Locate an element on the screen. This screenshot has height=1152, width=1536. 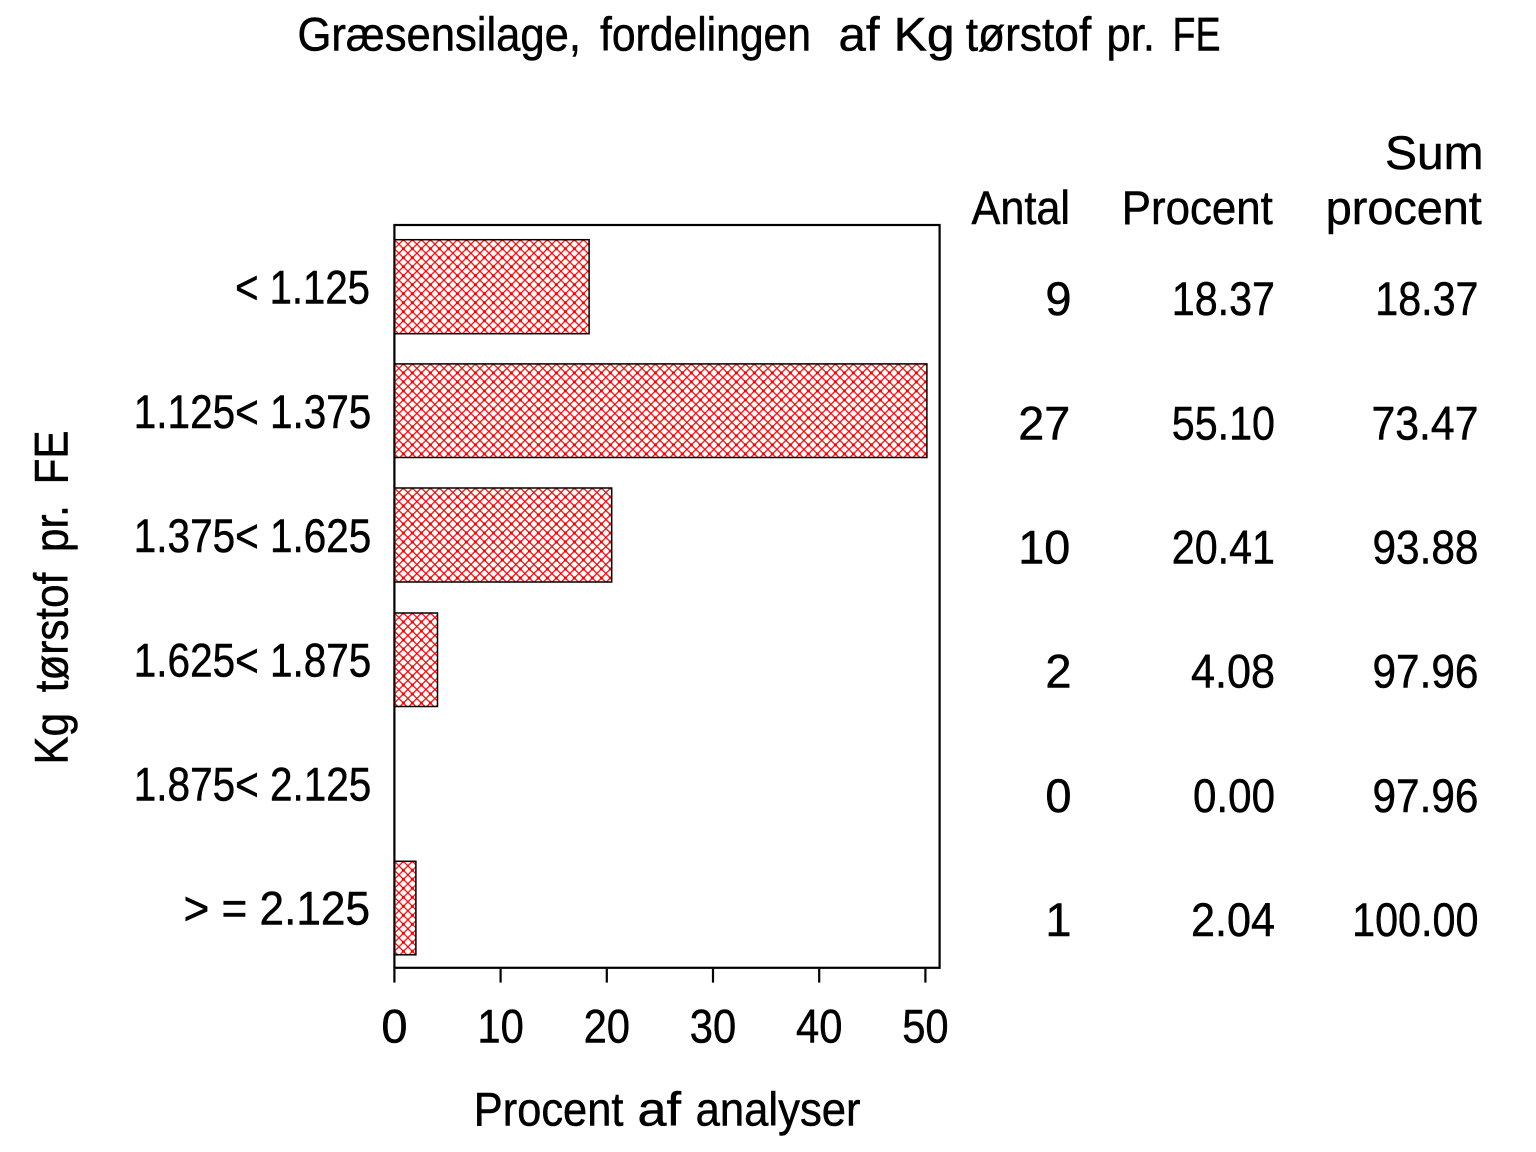
svg-text: analyser is located at coordinates (778, 1109).